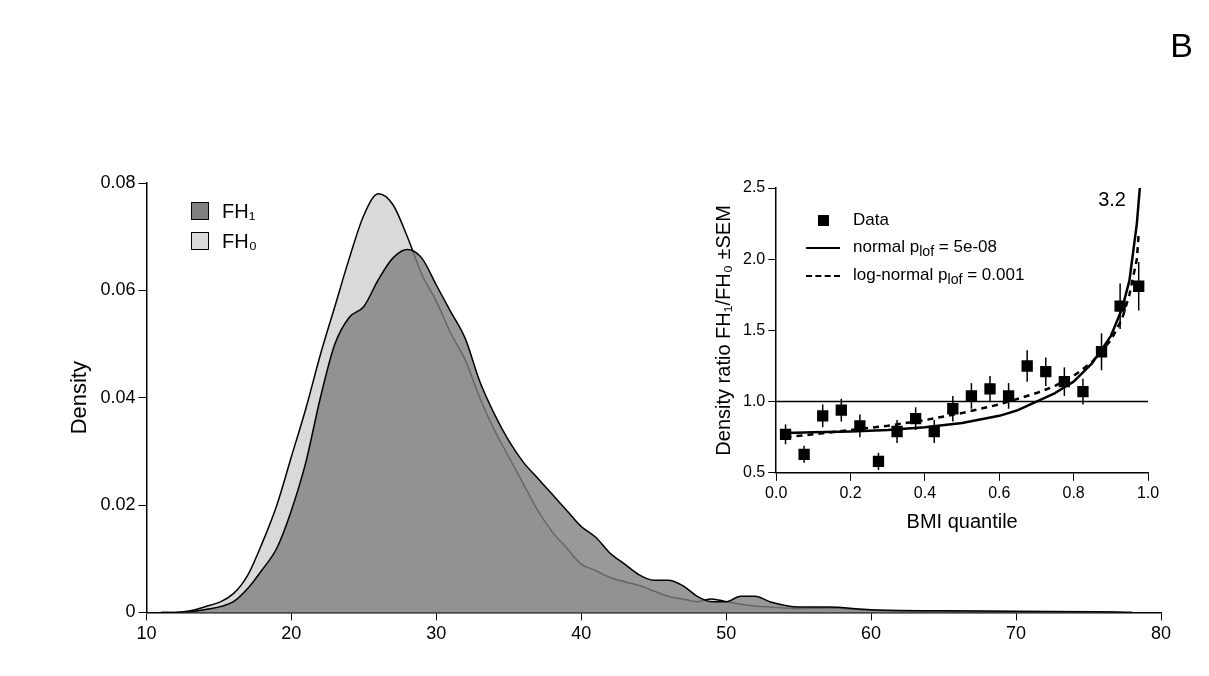  What do you see at coordinates (581, 633) in the screenshot?
I see `x-tick-label: 40` at bounding box center [581, 633].